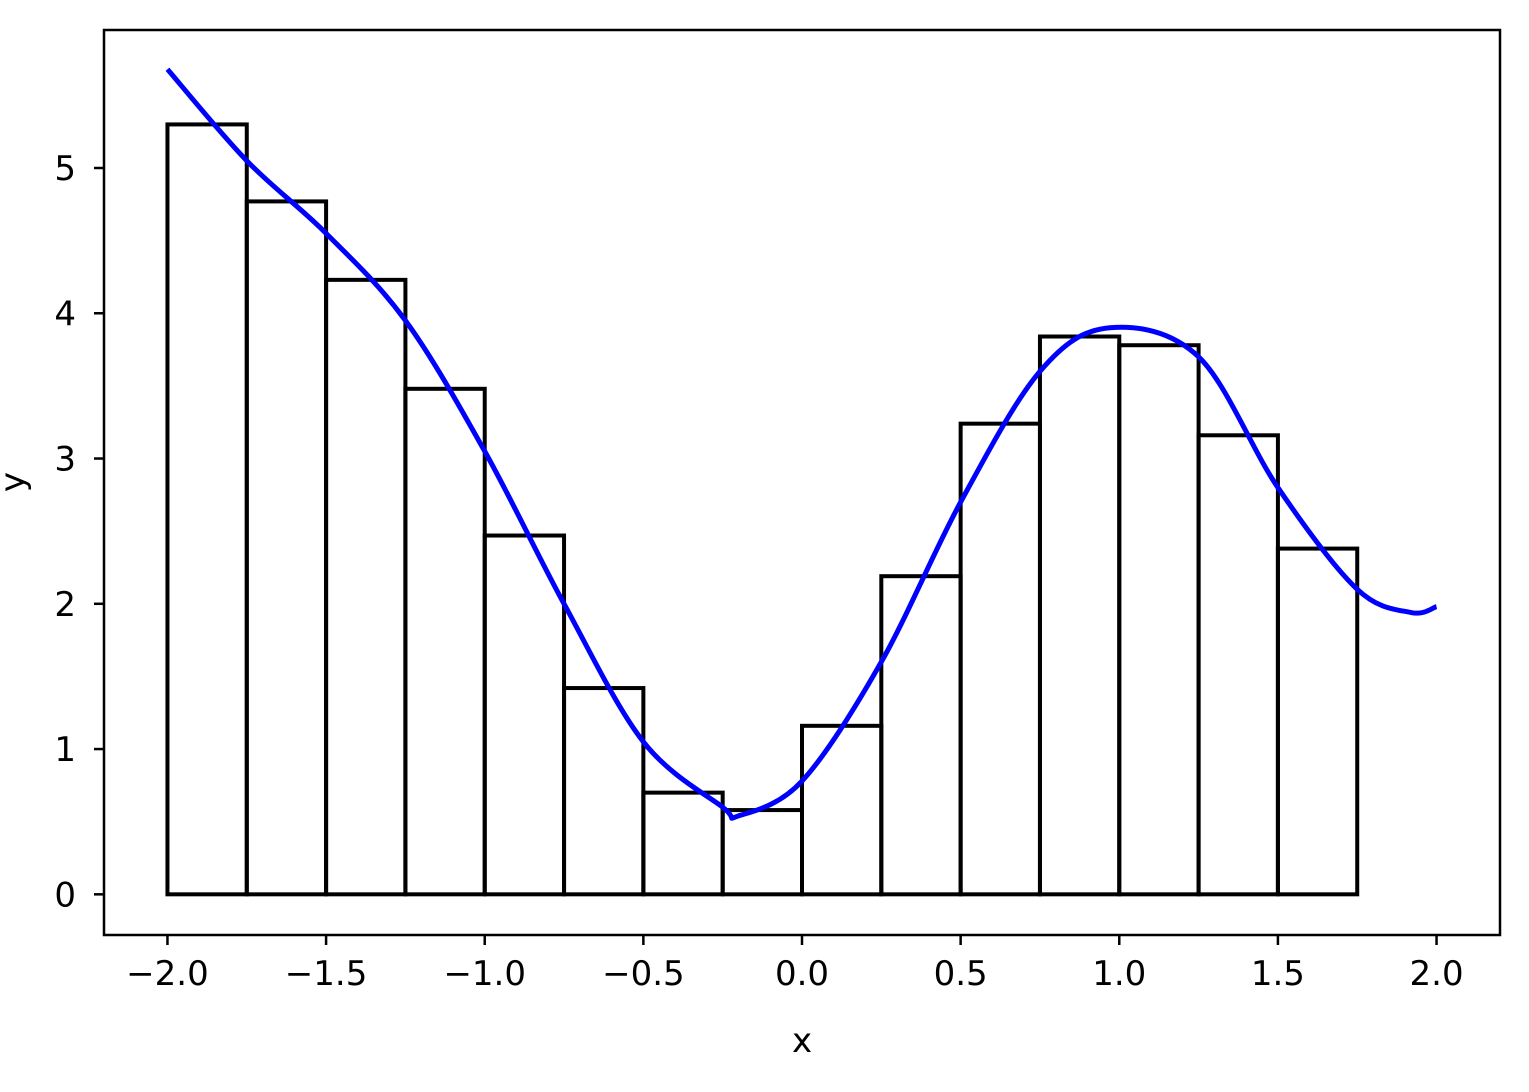 This screenshot has height=1092, width=1529. Describe the element at coordinates (643, 974) in the screenshot. I see `x-tick-label: −0.5` at that location.